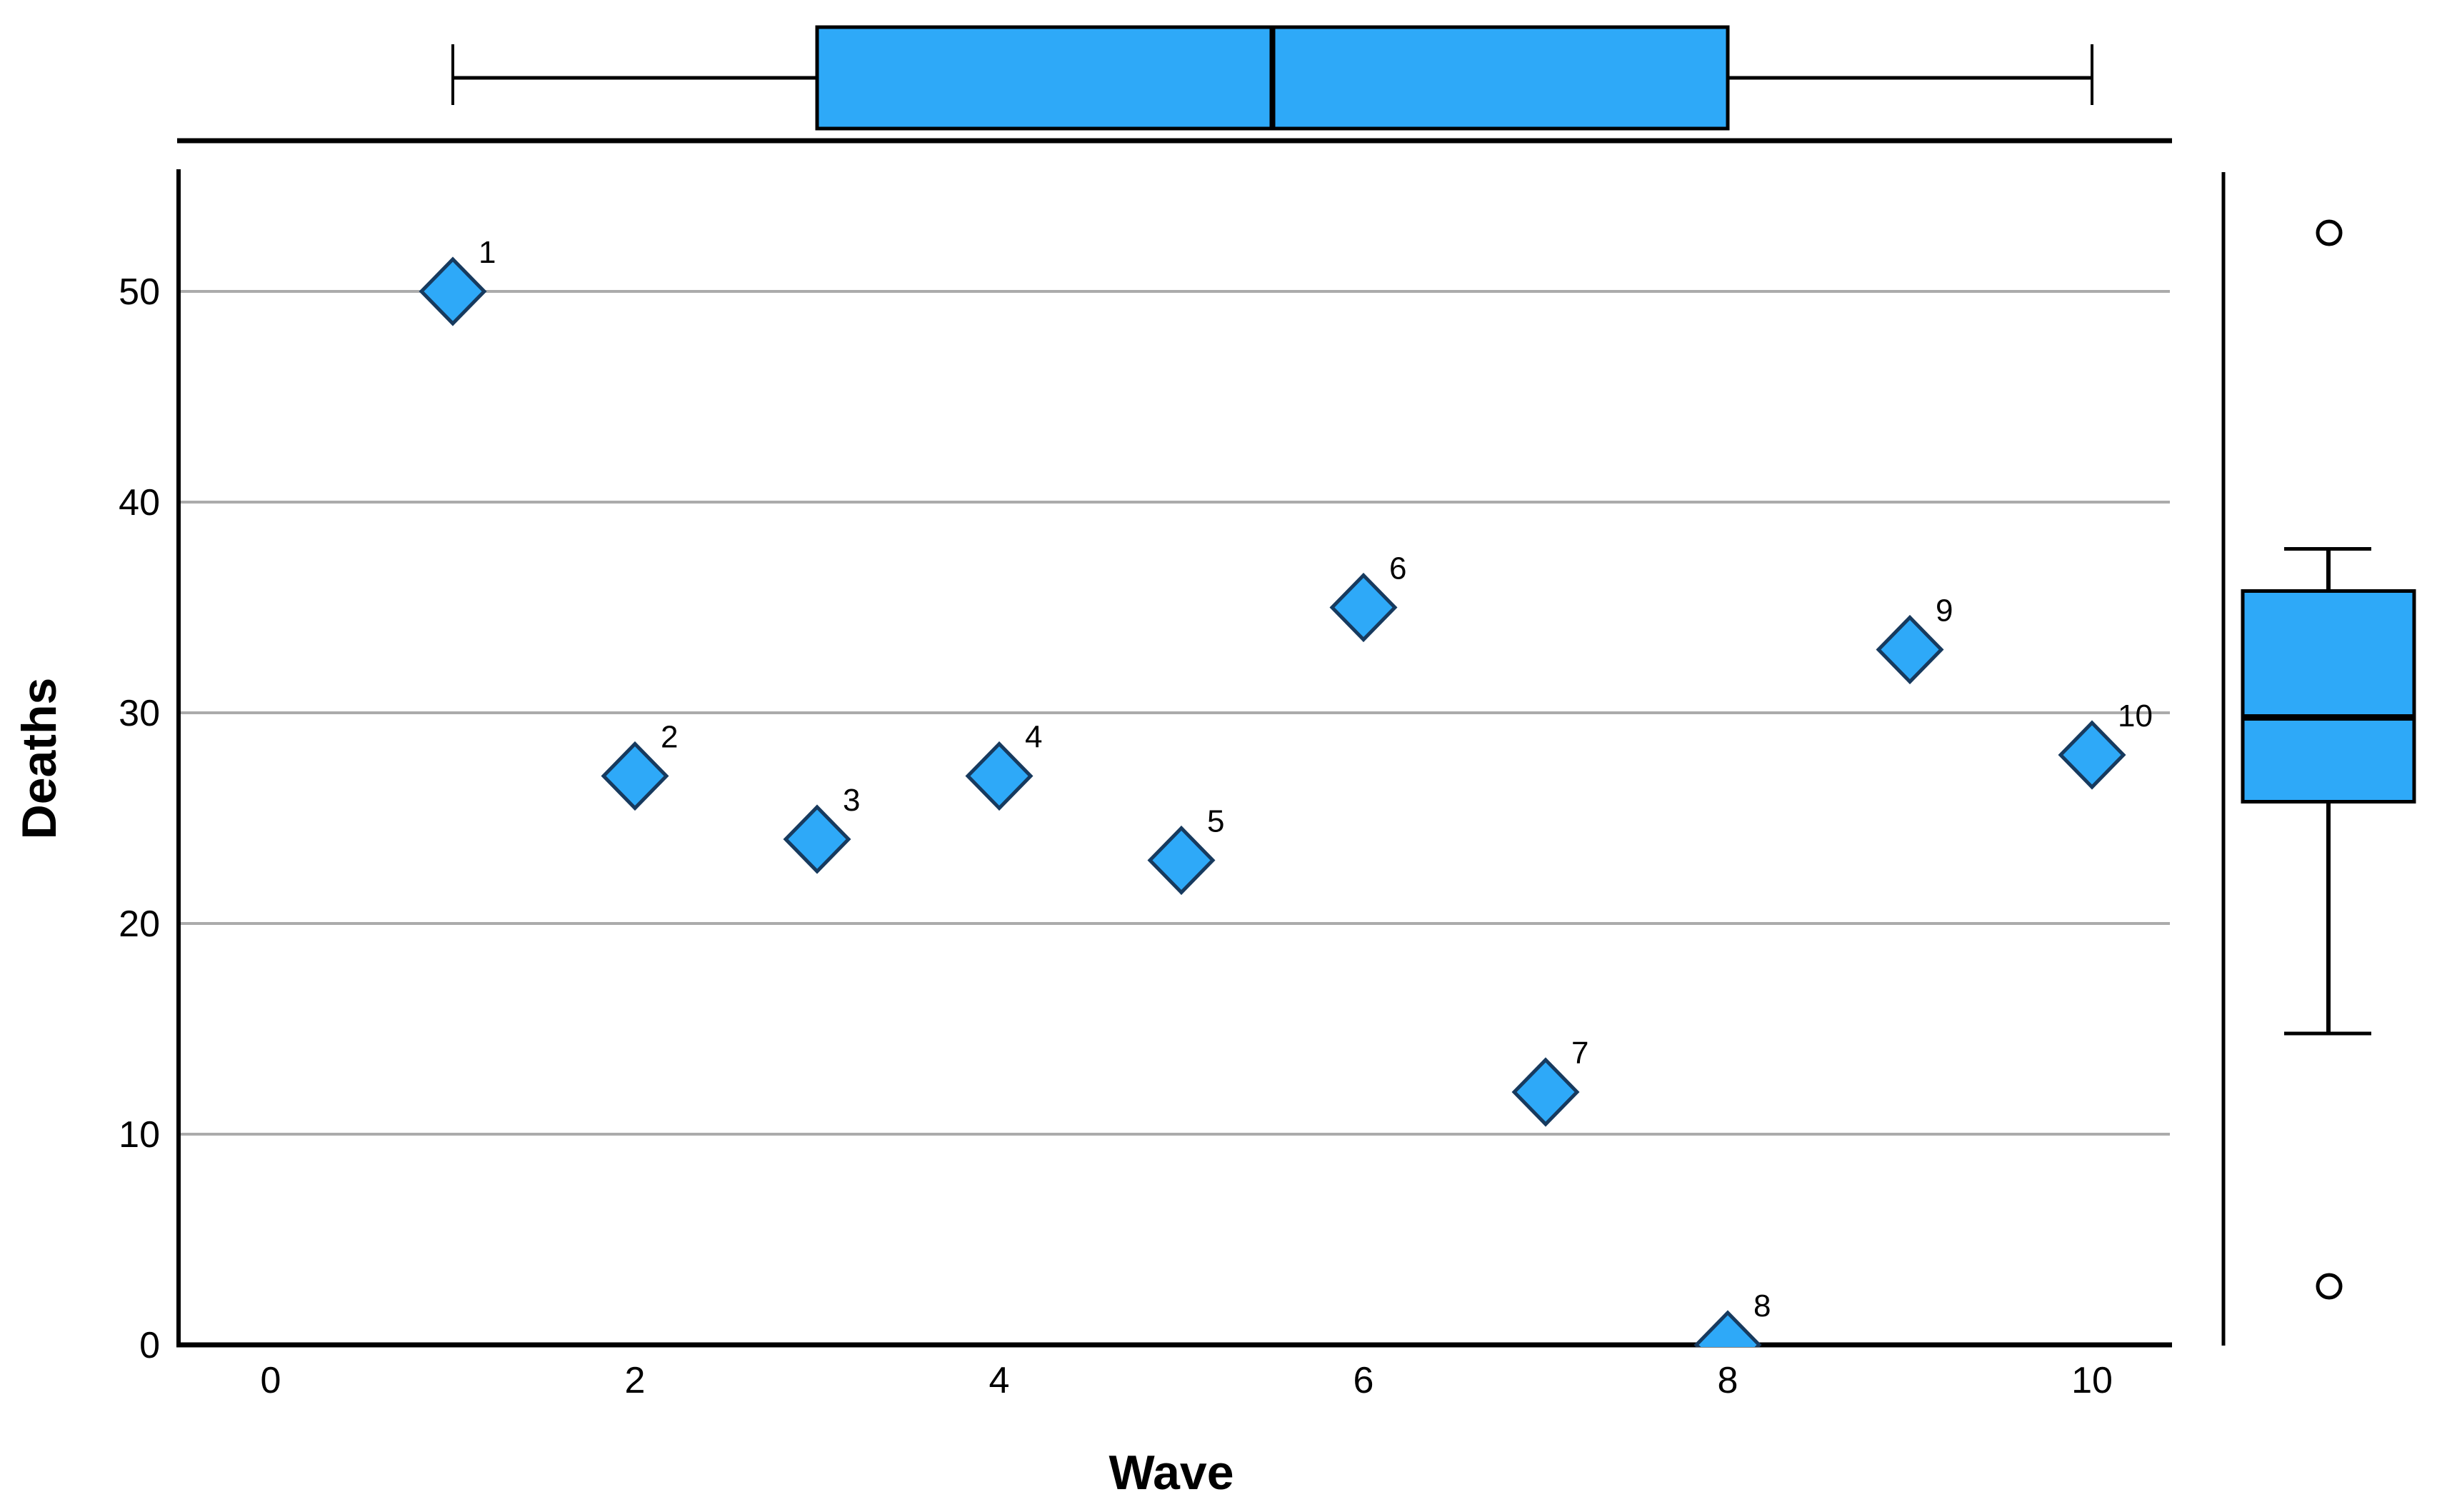  What do you see at coordinates (2092, 1380) in the screenshot?
I see `x-tick-label-10: 10` at bounding box center [2092, 1380].